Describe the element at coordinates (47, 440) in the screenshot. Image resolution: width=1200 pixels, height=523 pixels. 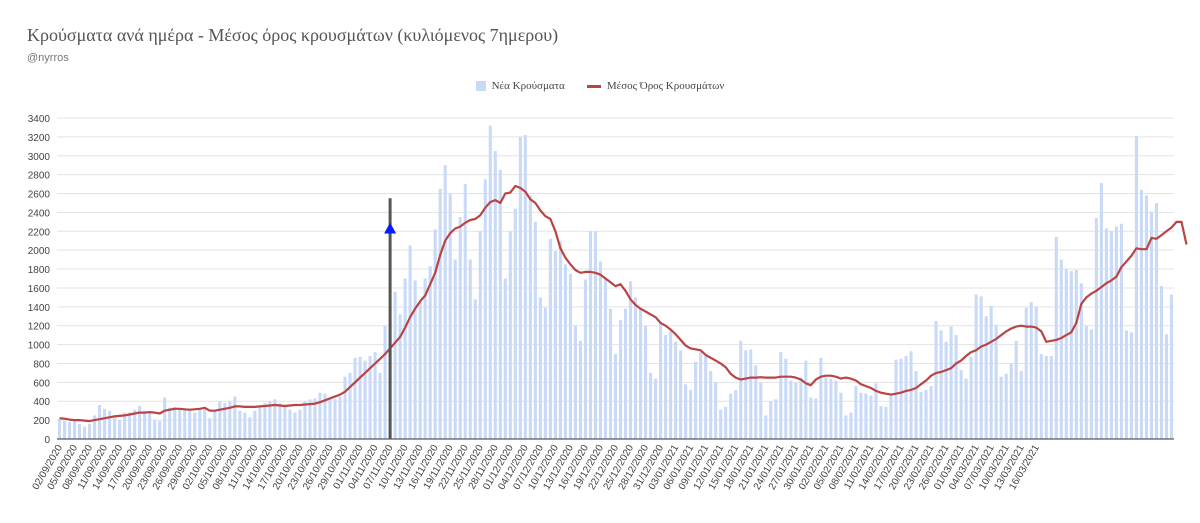
I see `y-tick-label: 0` at that location.